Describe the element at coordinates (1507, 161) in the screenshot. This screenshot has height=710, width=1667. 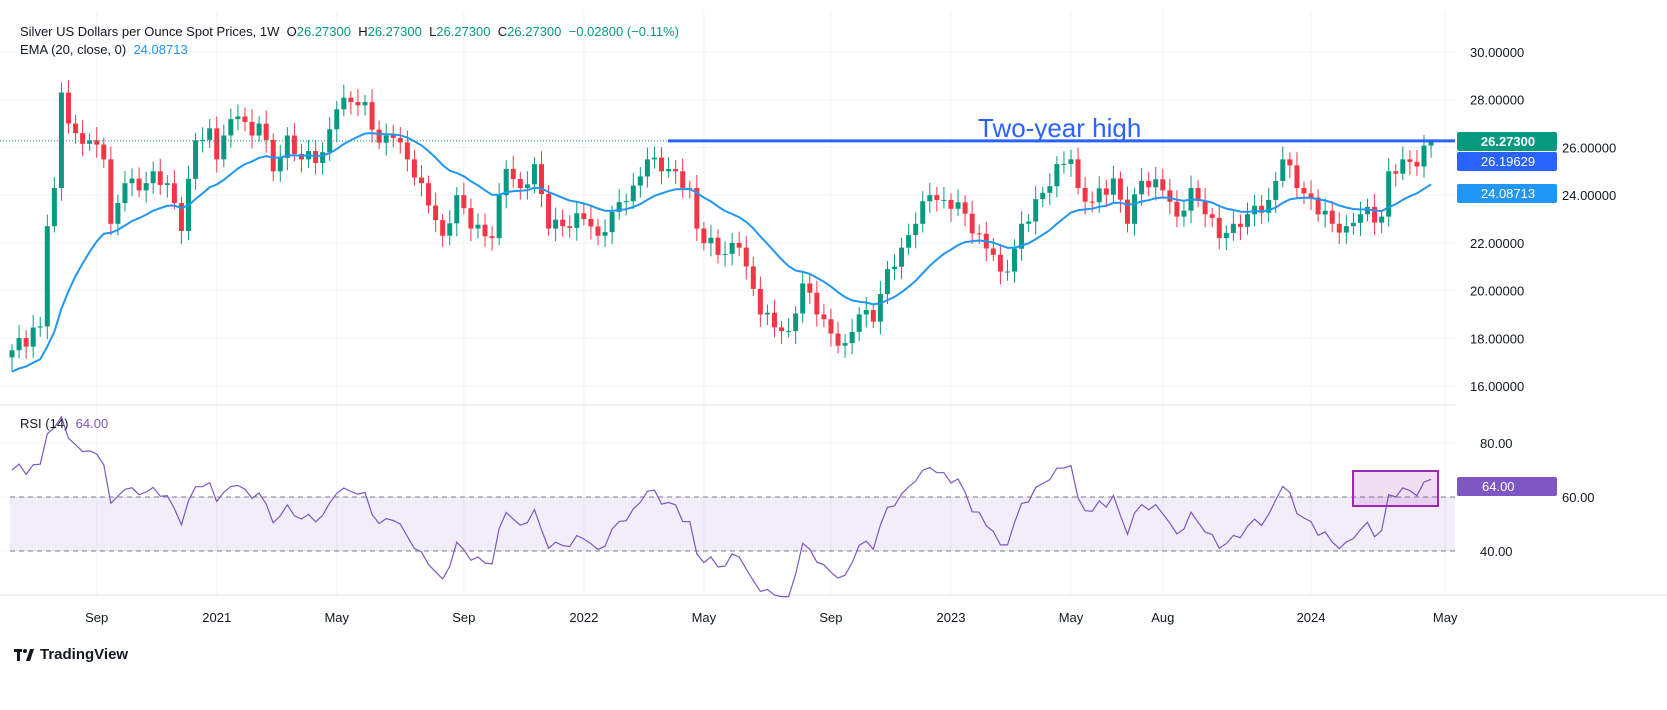
I see `price-label-line: 26.19629` at that location.